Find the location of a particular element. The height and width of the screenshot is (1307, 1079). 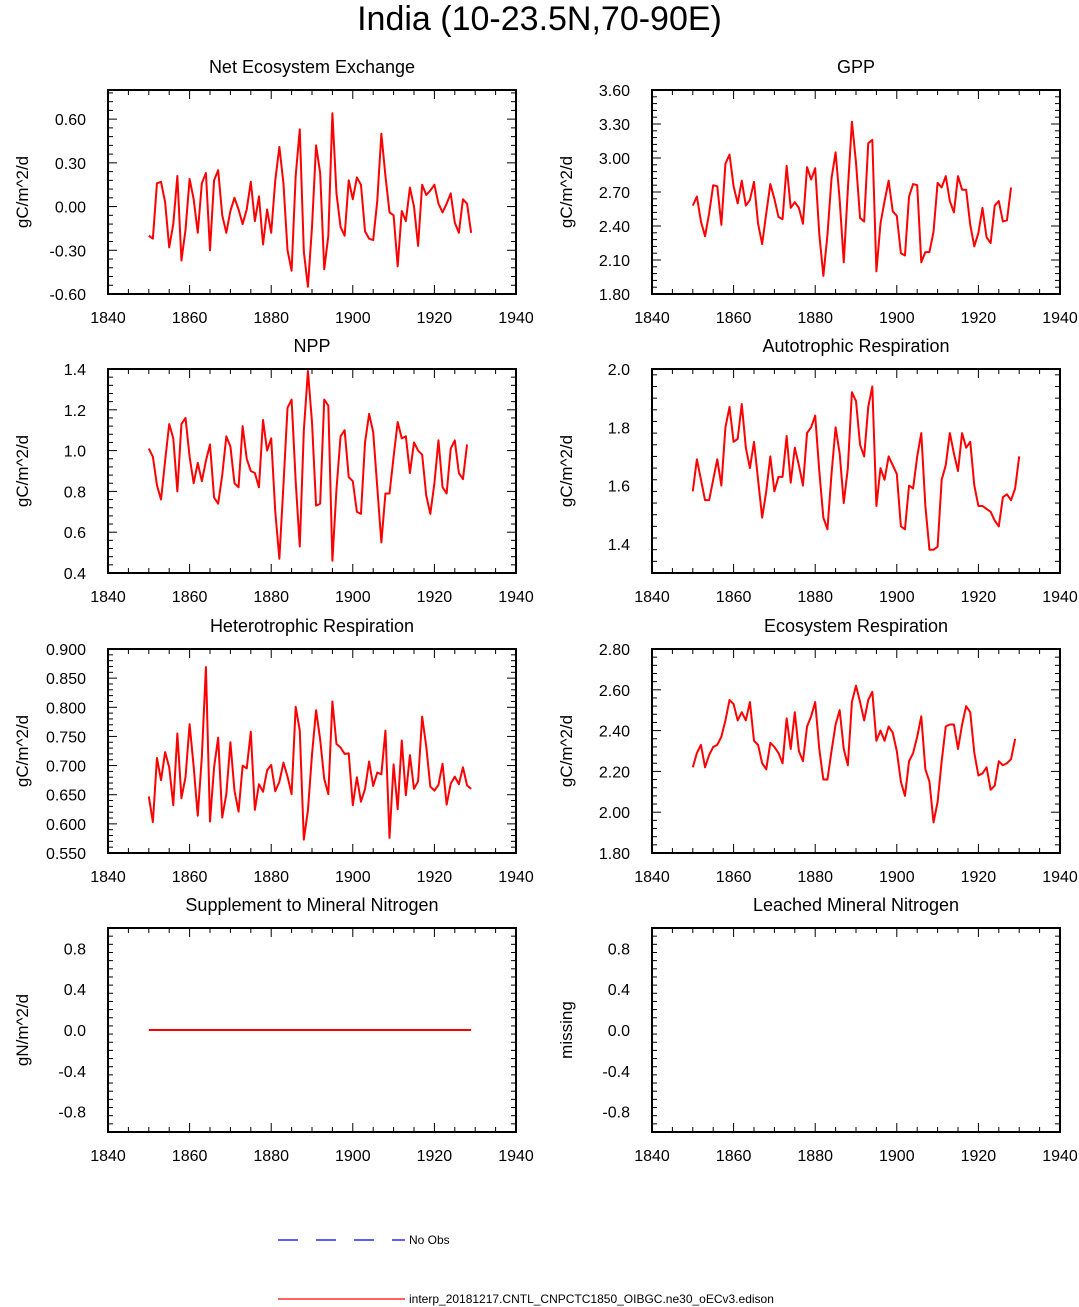

y-tick-label: 0.750 is located at coordinates (66, 737).